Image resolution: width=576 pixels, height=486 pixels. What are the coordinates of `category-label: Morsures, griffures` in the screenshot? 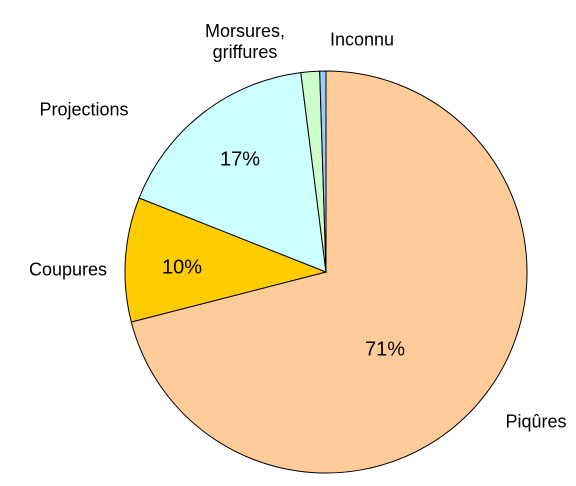 It's located at (244, 41).